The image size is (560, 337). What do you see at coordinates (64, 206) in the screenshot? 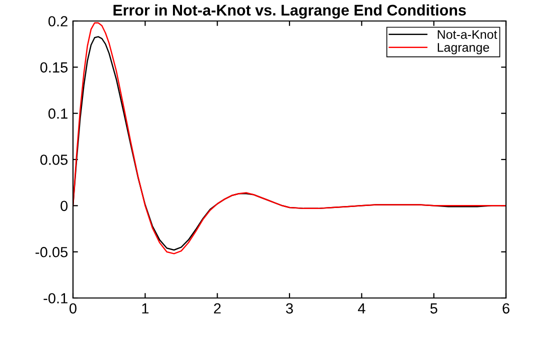
I see `y-tick-label: 0` at bounding box center [64, 206].